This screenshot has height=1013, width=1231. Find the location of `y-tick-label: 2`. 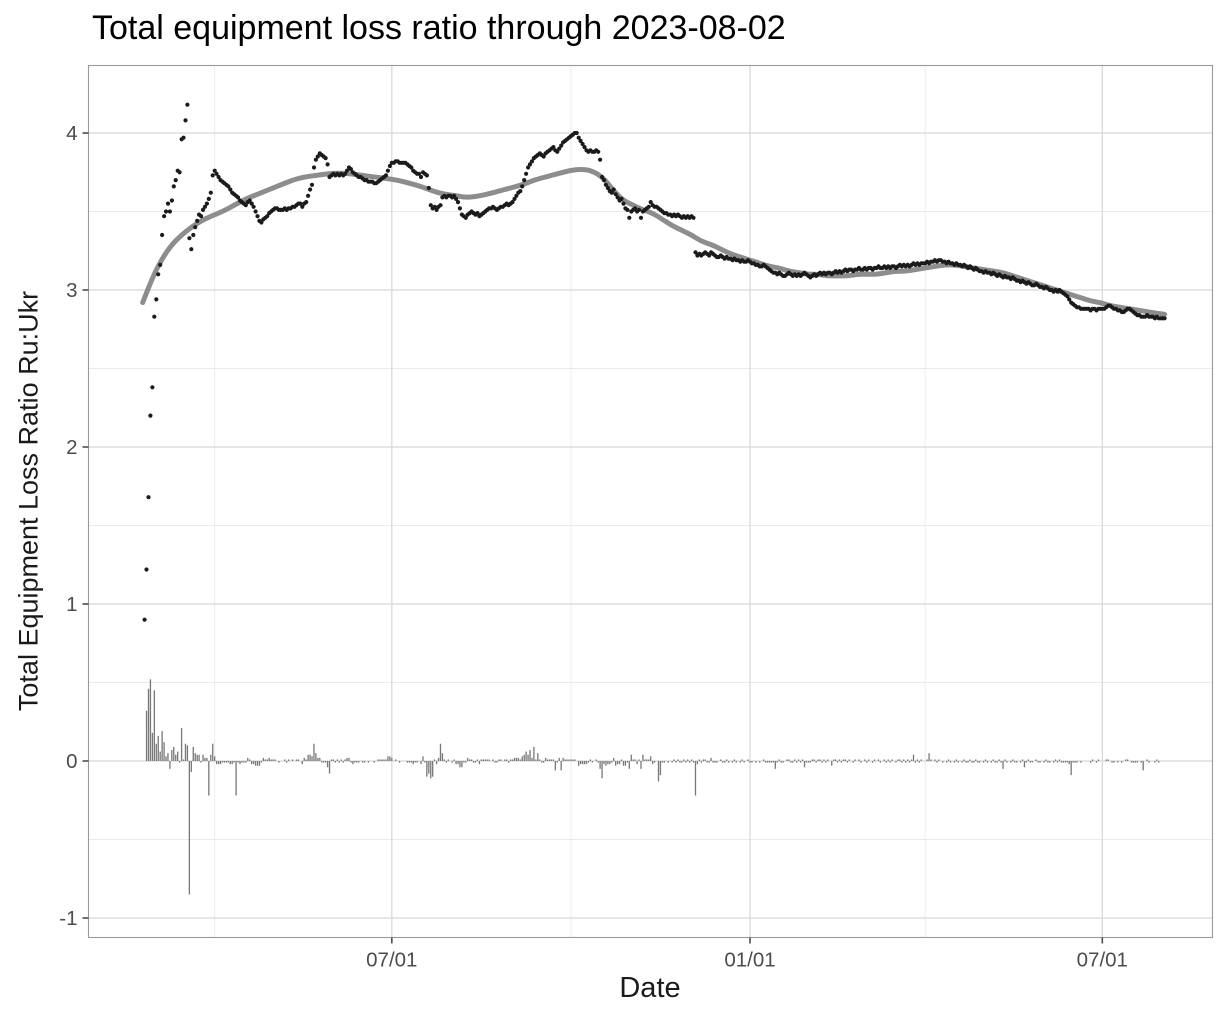

y-tick-label: 2 is located at coordinates (71, 447).